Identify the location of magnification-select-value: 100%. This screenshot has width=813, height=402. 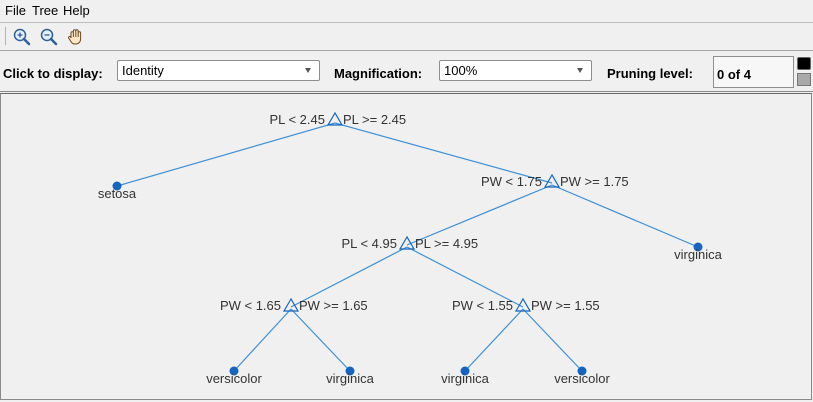
(461, 70).